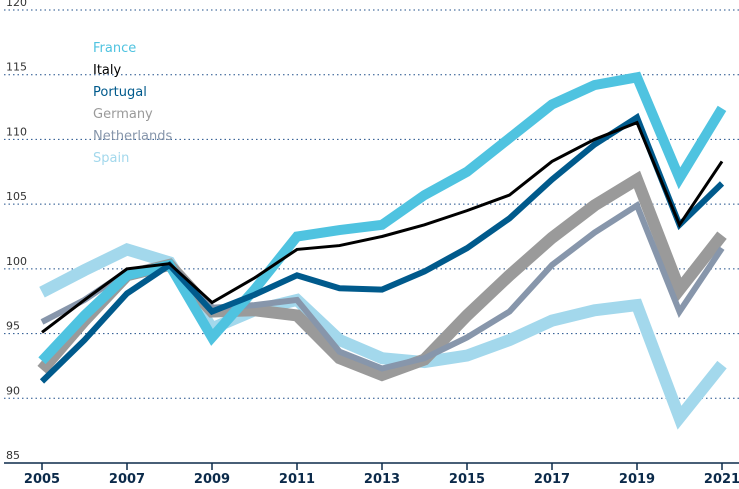  Describe the element at coordinates (16, 196) in the screenshot. I see `y-tick-label: 105` at that location.